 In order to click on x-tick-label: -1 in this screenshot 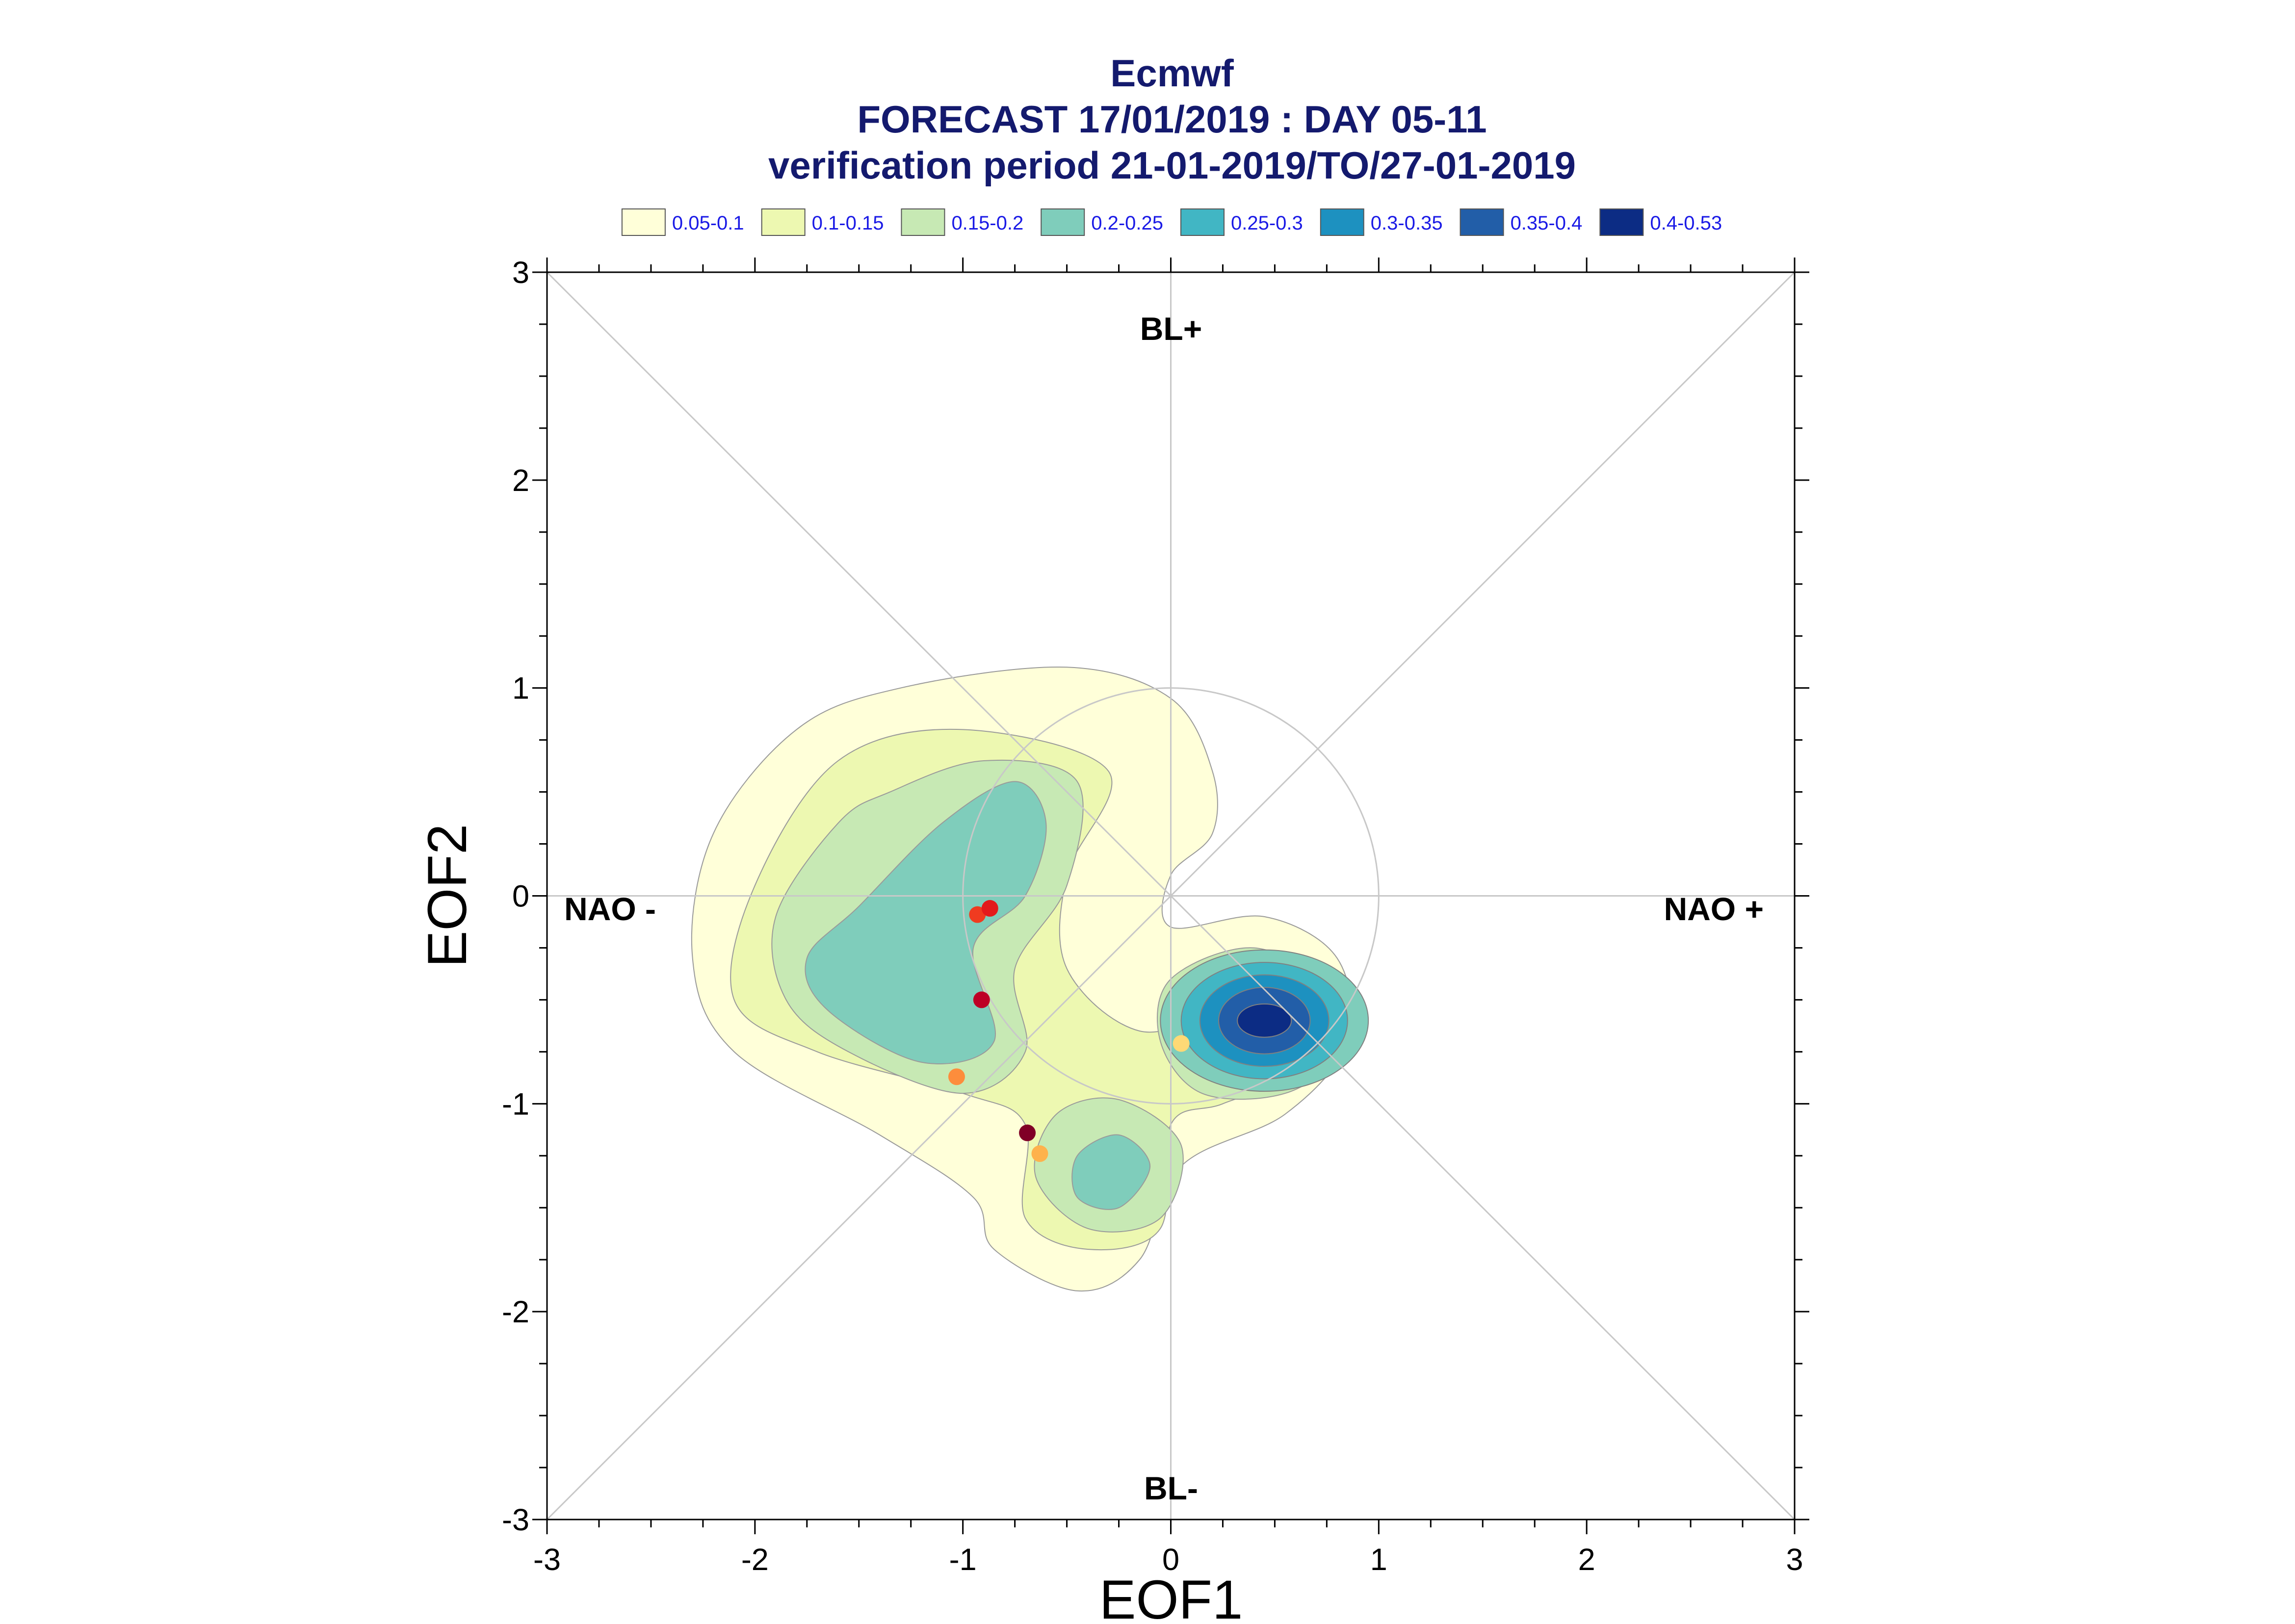, I will do `click(963, 1560)`.